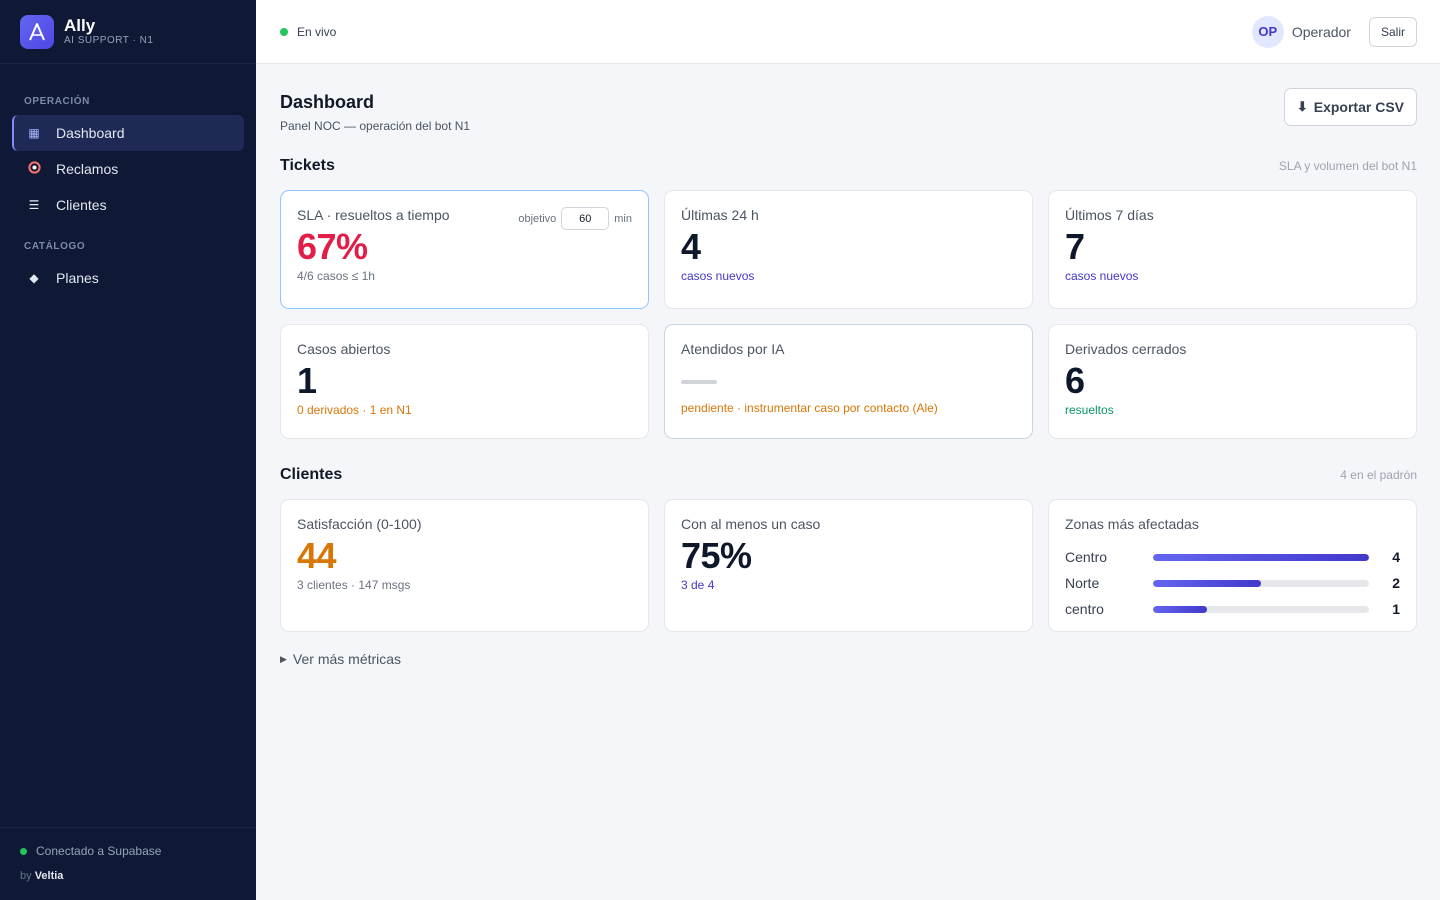 This screenshot has width=1440, height=900. What do you see at coordinates (1392, 31) in the screenshot?
I see `logout-button: Salir` at bounding box center [1392, 31].